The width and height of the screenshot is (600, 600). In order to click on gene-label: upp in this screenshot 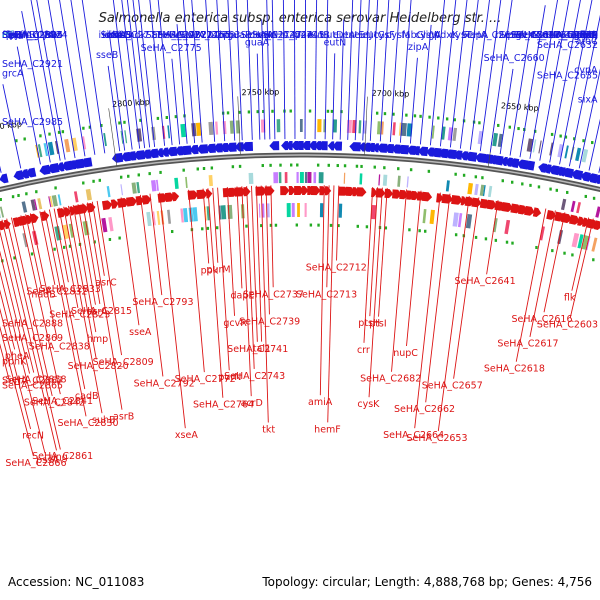, I will do `click(220, 35)`.